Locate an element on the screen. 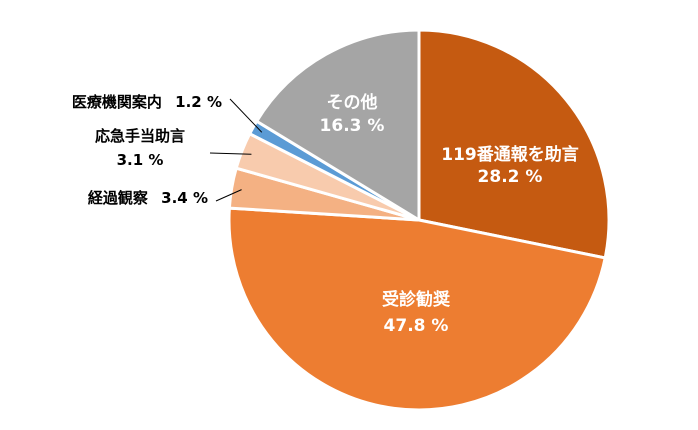 This screenshot has width=698, height=430. slice-label-other: その他 is located at coordinates (352, 102).